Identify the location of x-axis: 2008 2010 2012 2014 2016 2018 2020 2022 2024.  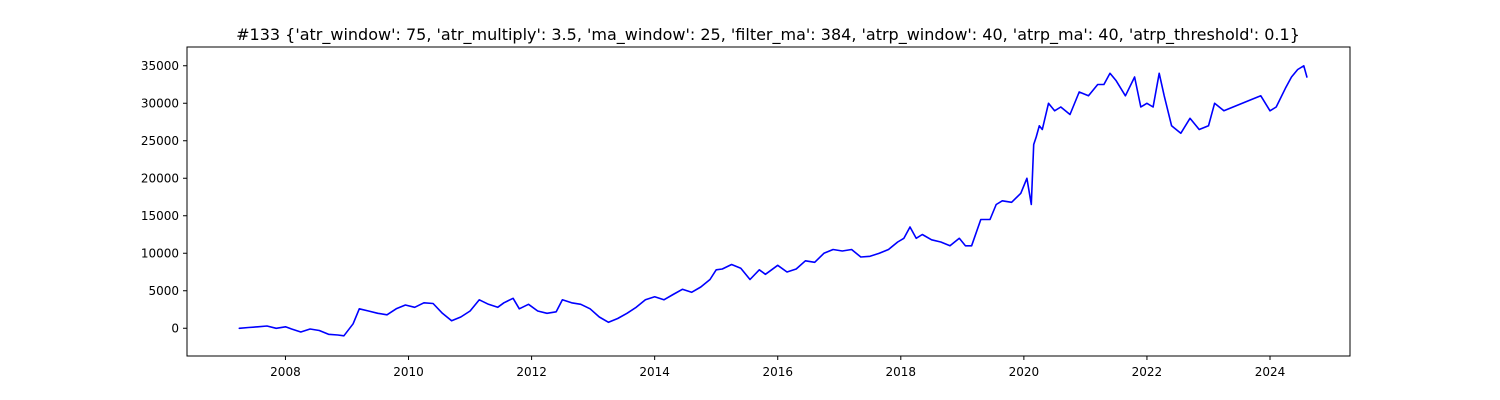
(777, 367).